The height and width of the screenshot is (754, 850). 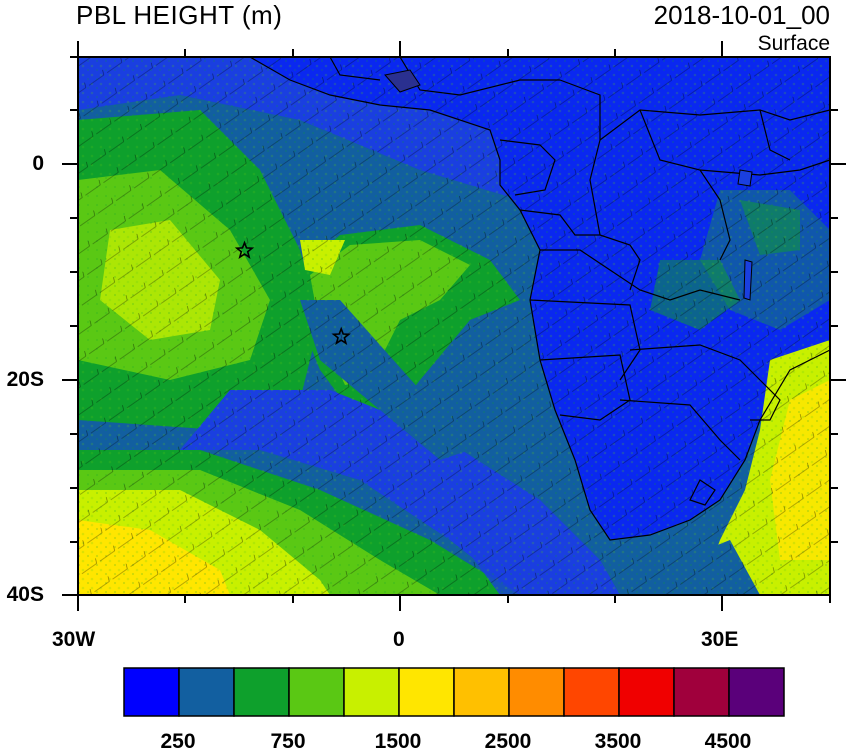 What do you see at coordinates (720, 639) in the screenshot?
I see `x-tick-label-30e: 30E` at bounding box center [720, 639].